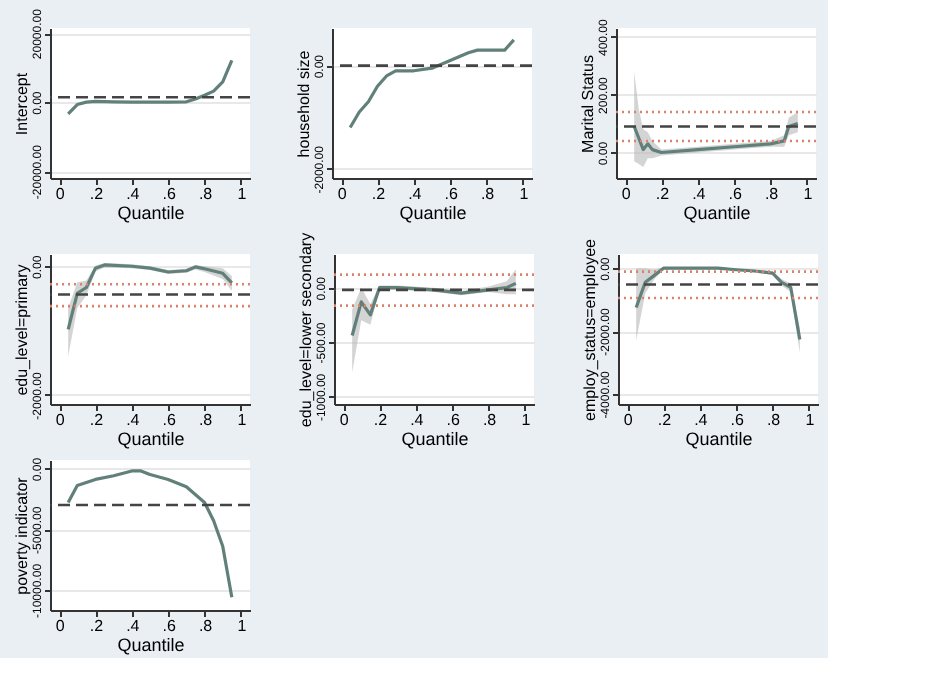  What do you see at coordinates (22, 103) in the screenshot?
I see `y-axis-title: Intercept` at bounding box center [22, 103].